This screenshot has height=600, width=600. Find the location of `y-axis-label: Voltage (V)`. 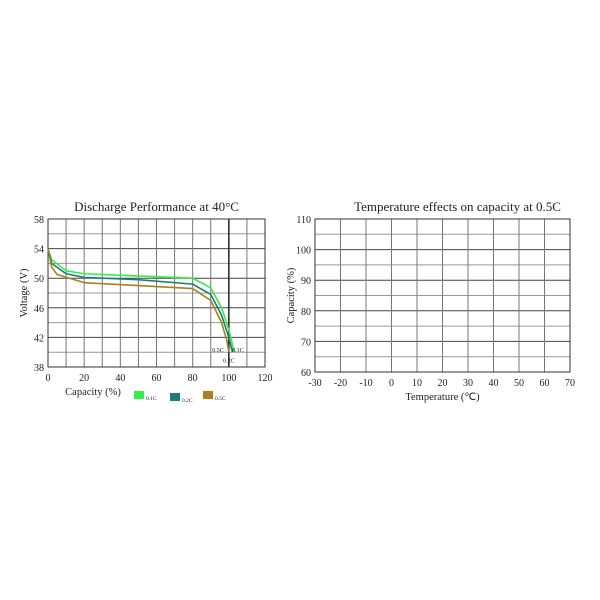

y-axis-label: Voltage (V) is located at coordinates (24, 293).